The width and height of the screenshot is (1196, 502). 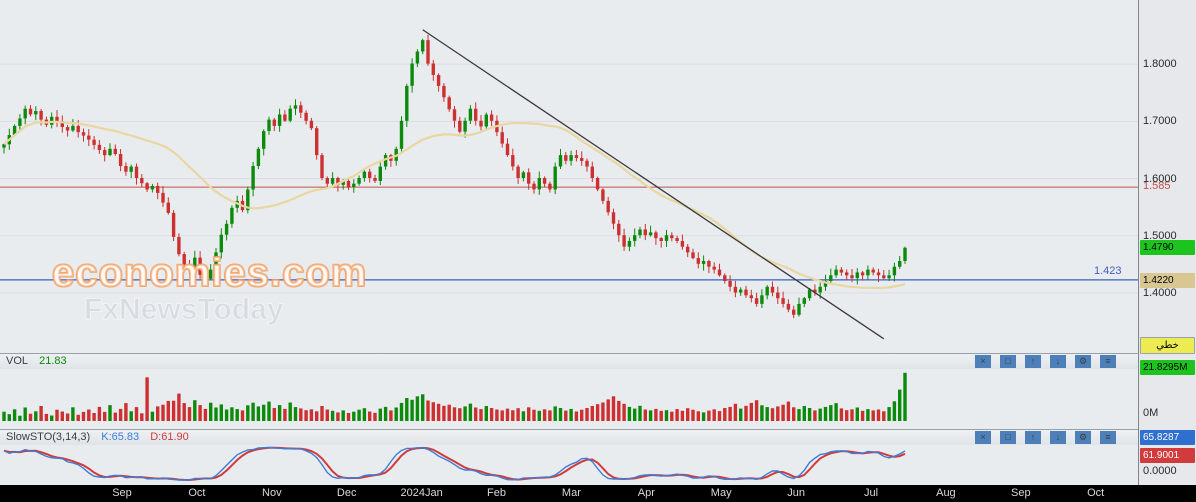 What do you see at coordinates (571, 493) in the screenshot?
I see `time-axis-label: Mar` at bounding box center [571, 493].